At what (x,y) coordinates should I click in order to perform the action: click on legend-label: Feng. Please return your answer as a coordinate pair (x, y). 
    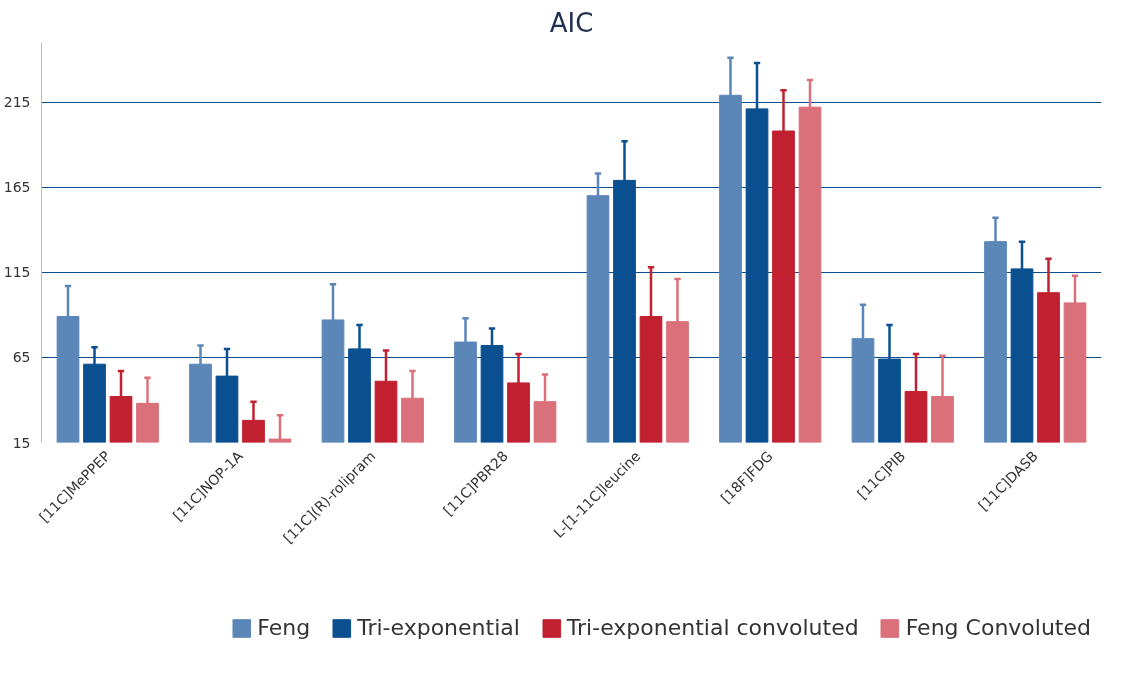
    Looking at the image, I should click on (284, 627).